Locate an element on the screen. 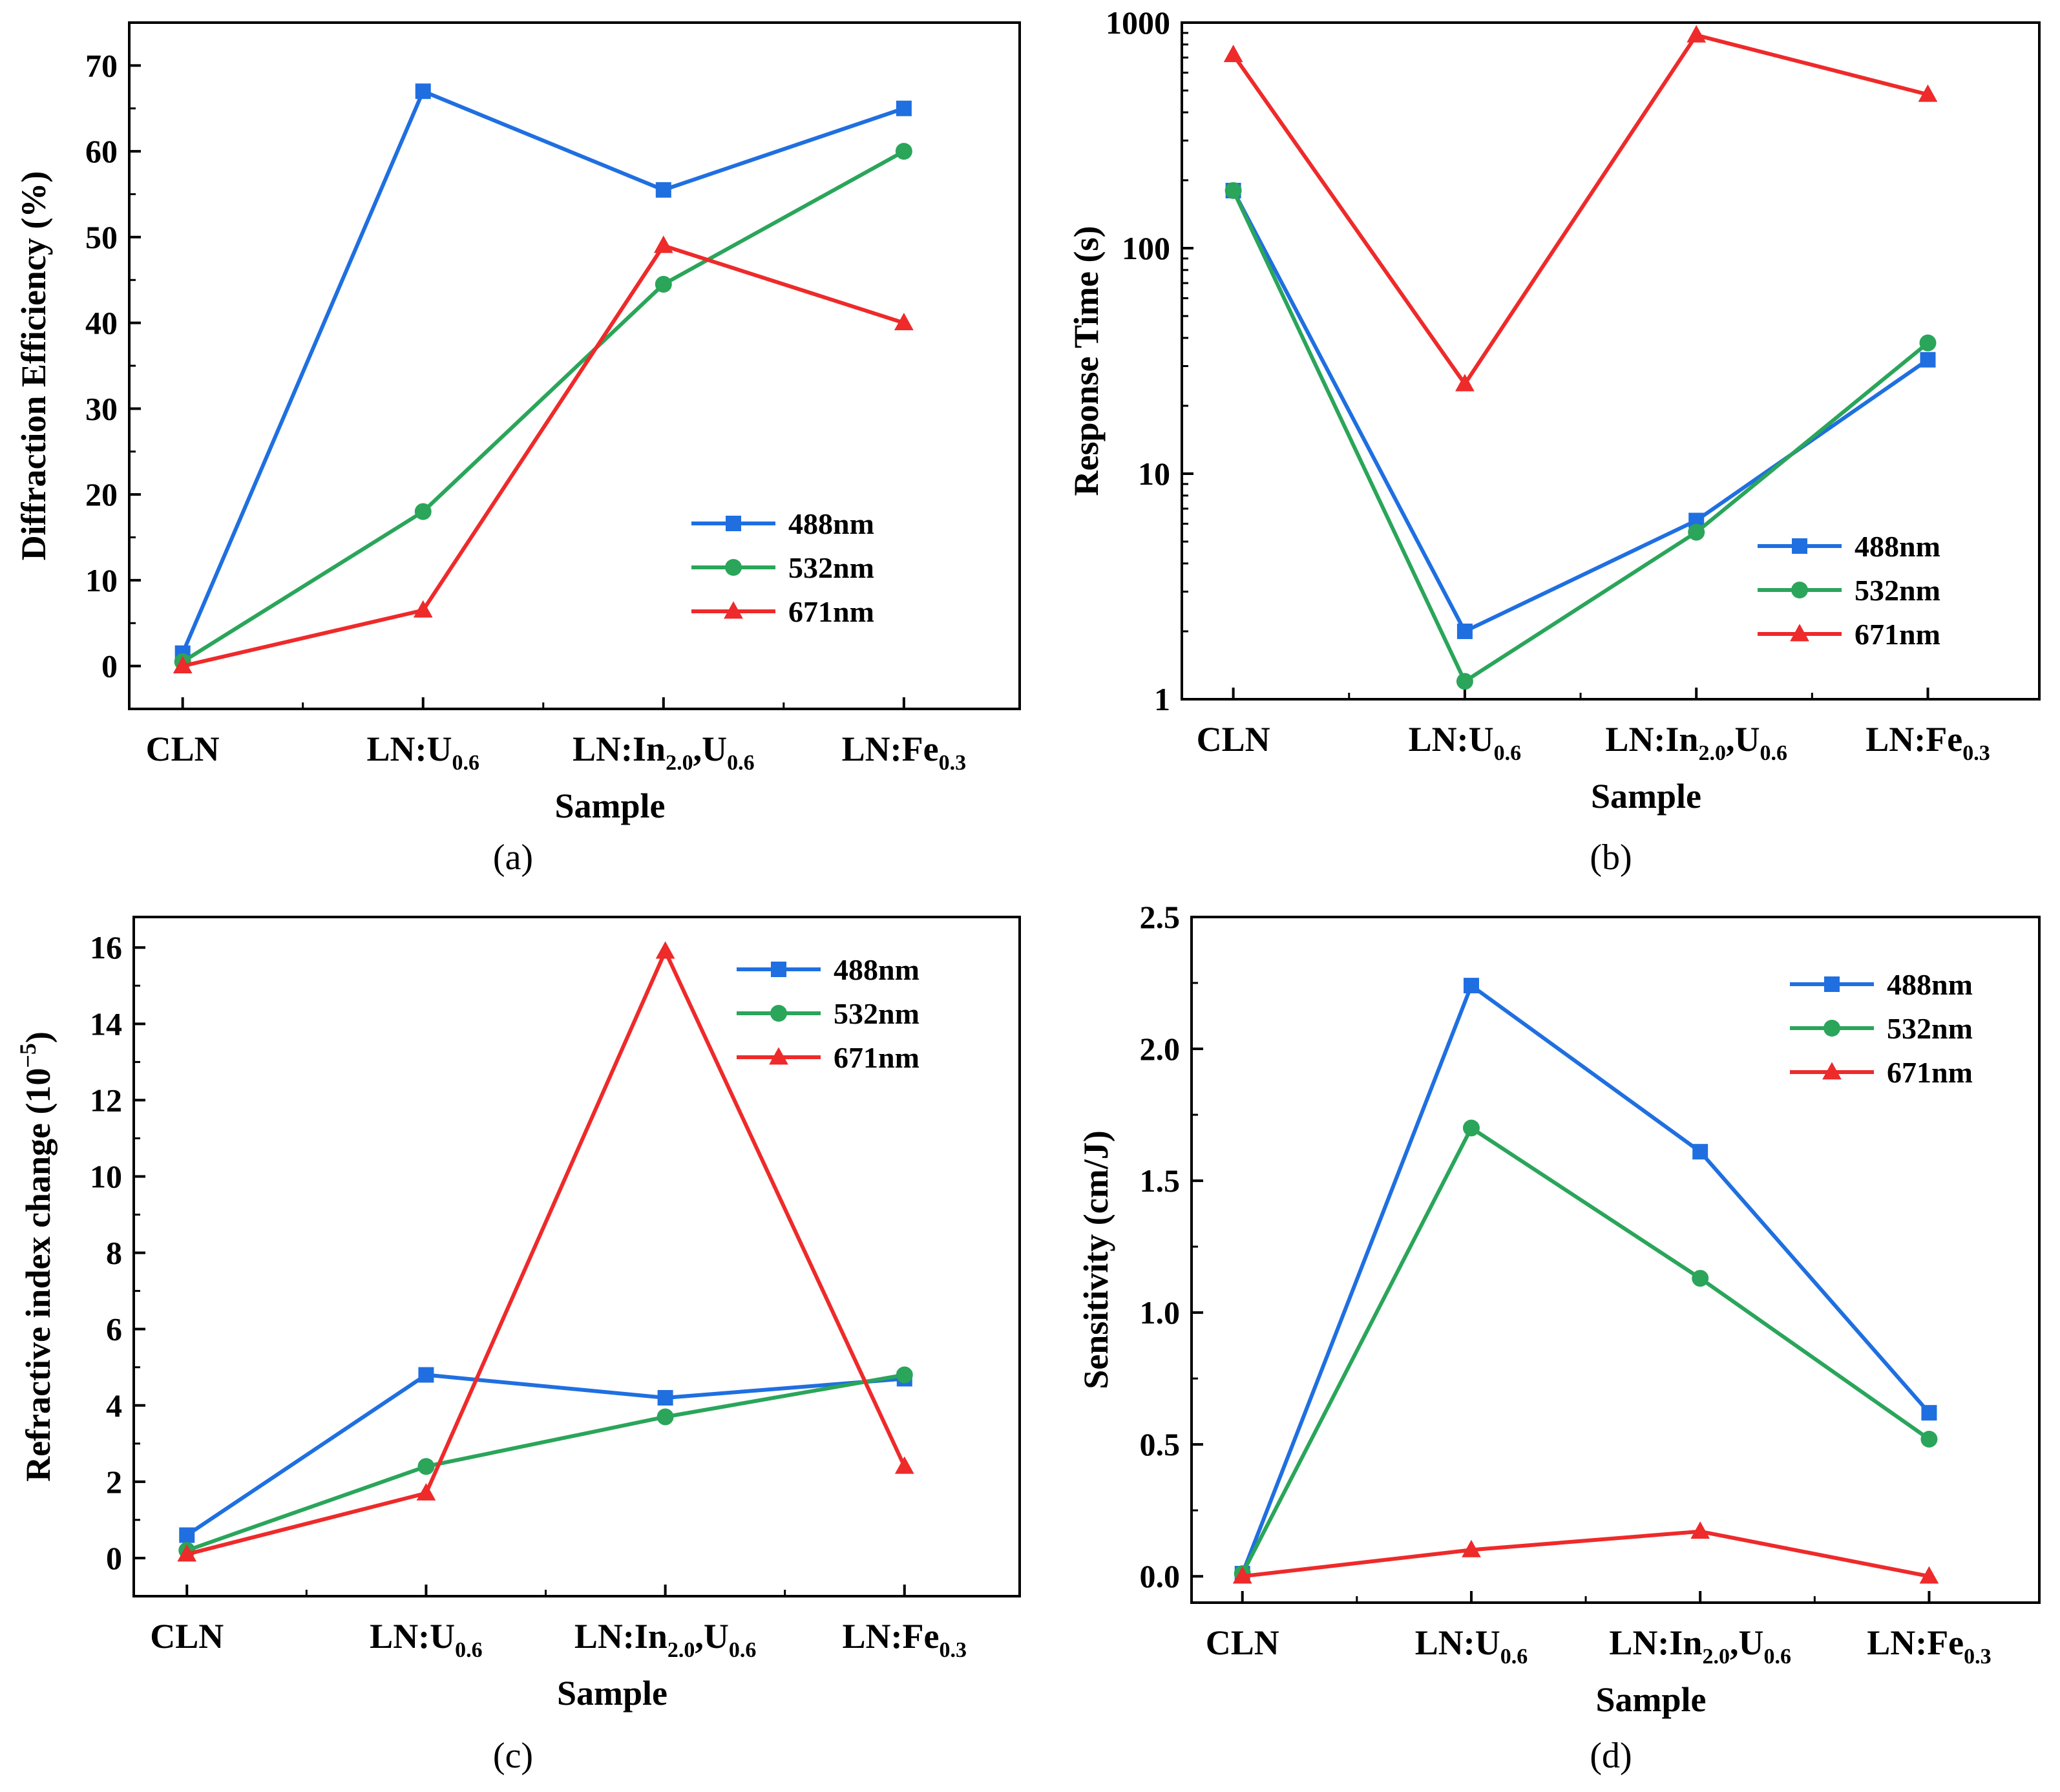 The image size is (2060, 1792). y-tick-label: 2 is located at coordinates (114, 1482).